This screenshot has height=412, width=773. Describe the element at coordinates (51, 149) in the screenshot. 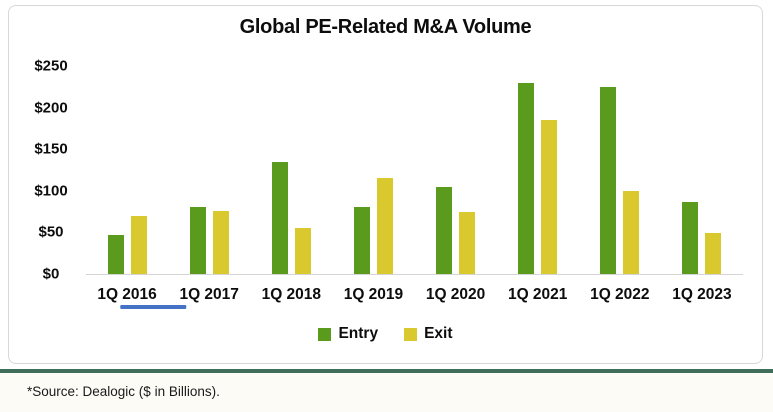

I see `y-tick-label: $150` at that location.